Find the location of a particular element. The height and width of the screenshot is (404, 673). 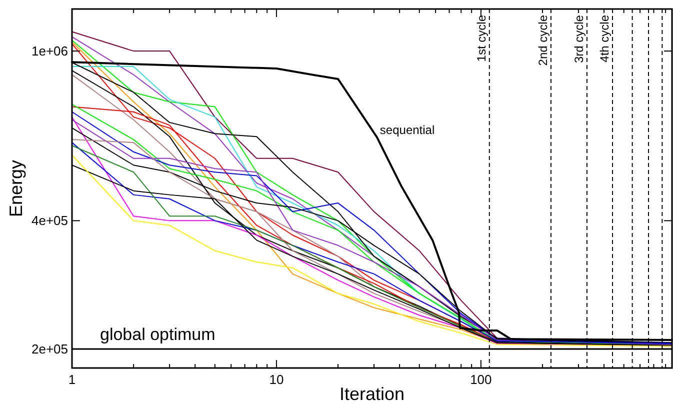

y-tick-label: 1e+06 is located at coordinates (49, 51).